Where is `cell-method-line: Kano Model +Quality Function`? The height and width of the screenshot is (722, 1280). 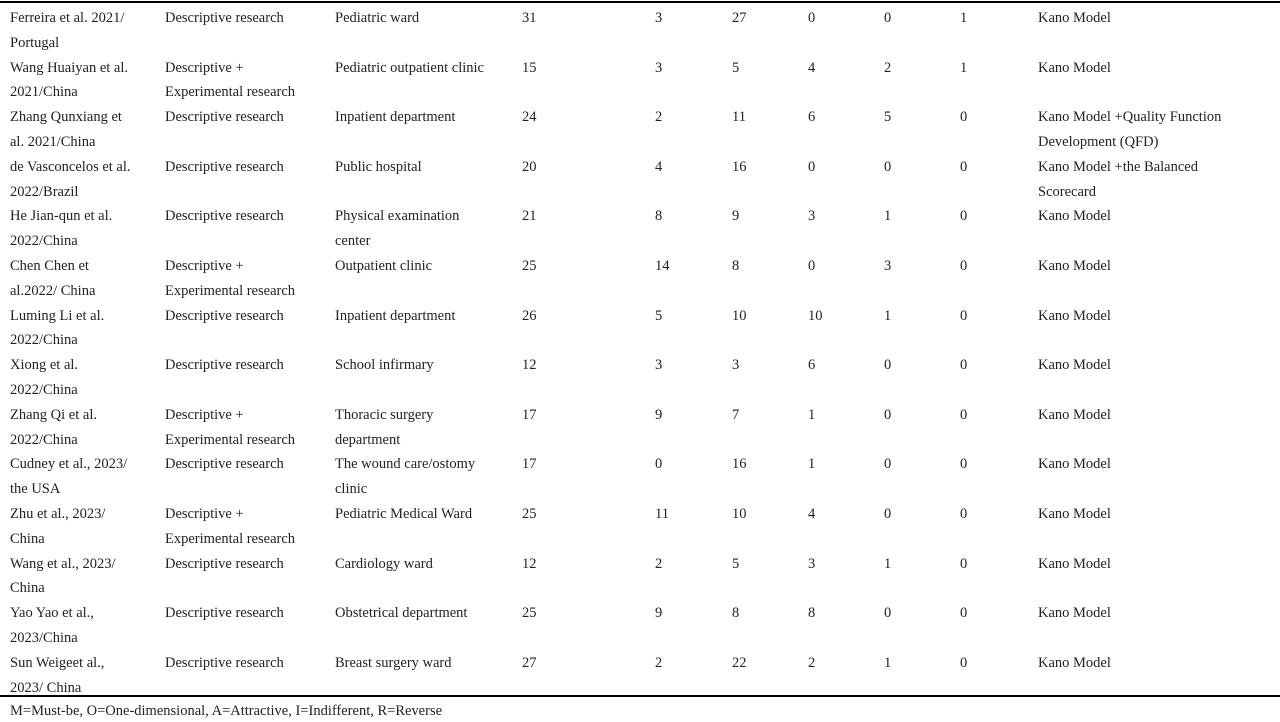
cell-method-line: Kano Model +Quality Function is located at coordinates (1130, 117).